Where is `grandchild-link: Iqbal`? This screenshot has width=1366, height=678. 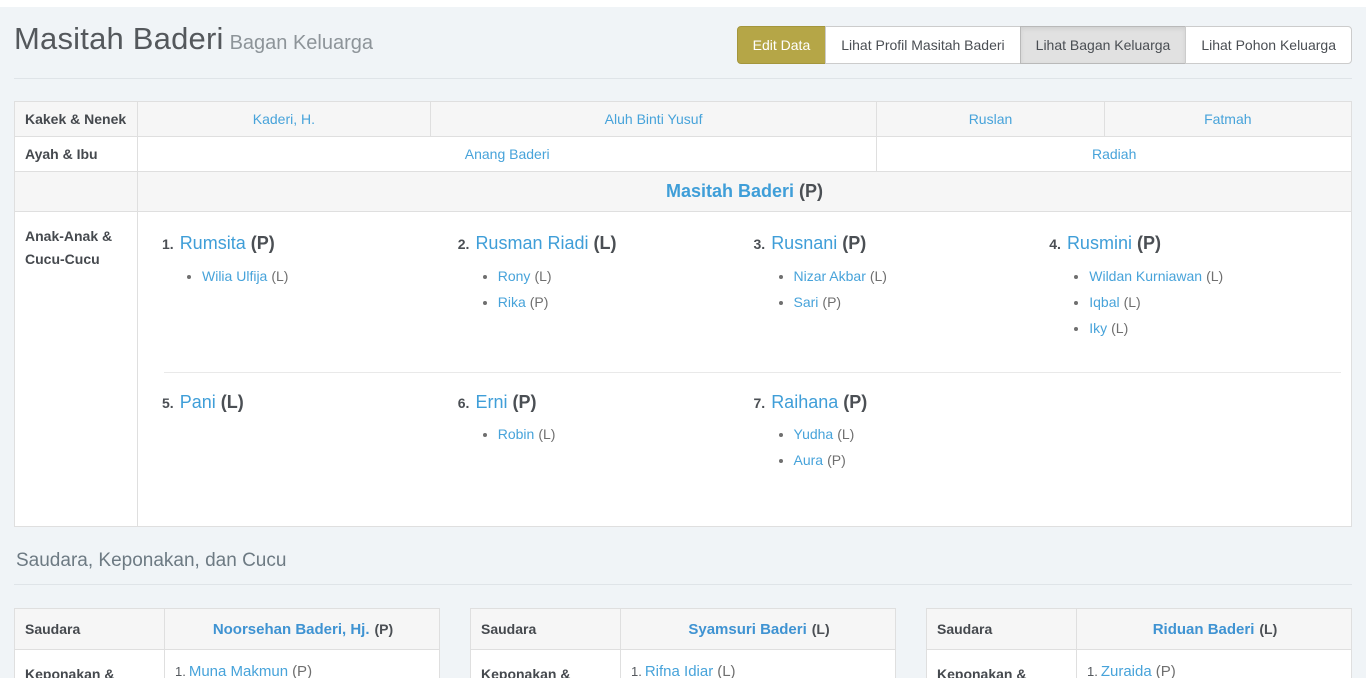 grandchild-link: Iqbal is located at coordinates (1104, 301).